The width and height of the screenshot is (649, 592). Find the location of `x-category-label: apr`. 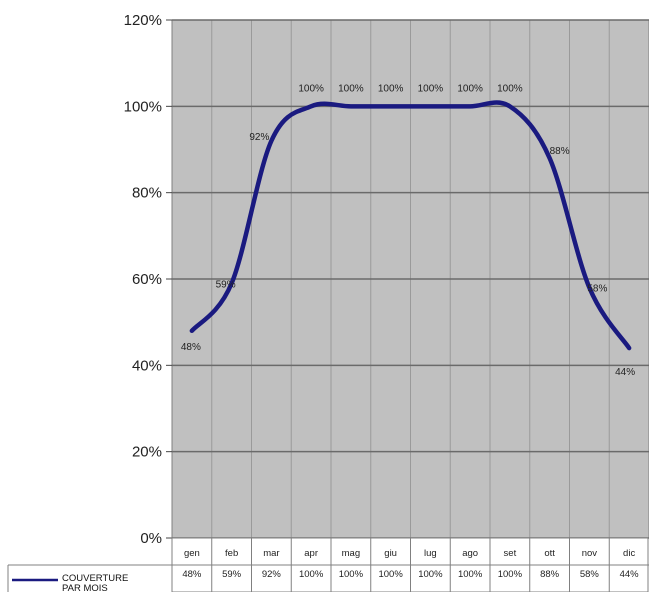

x-category-label: apr is located at coordinates (311, 553).